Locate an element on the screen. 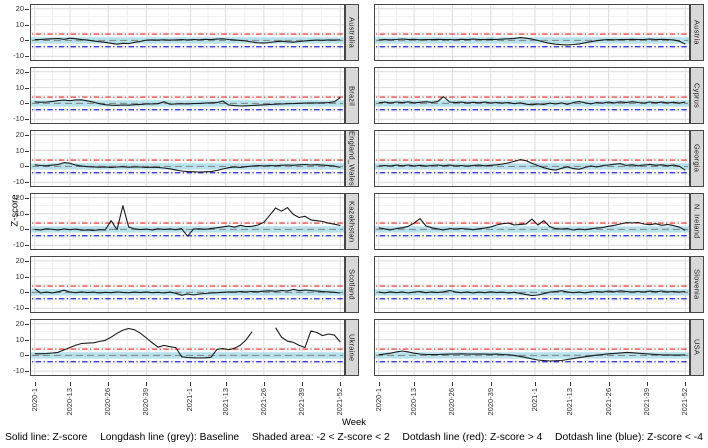 The width and height of the screenshot is (708, 448). facet-strip-label: Scotland is located at coordinates (352, 284).